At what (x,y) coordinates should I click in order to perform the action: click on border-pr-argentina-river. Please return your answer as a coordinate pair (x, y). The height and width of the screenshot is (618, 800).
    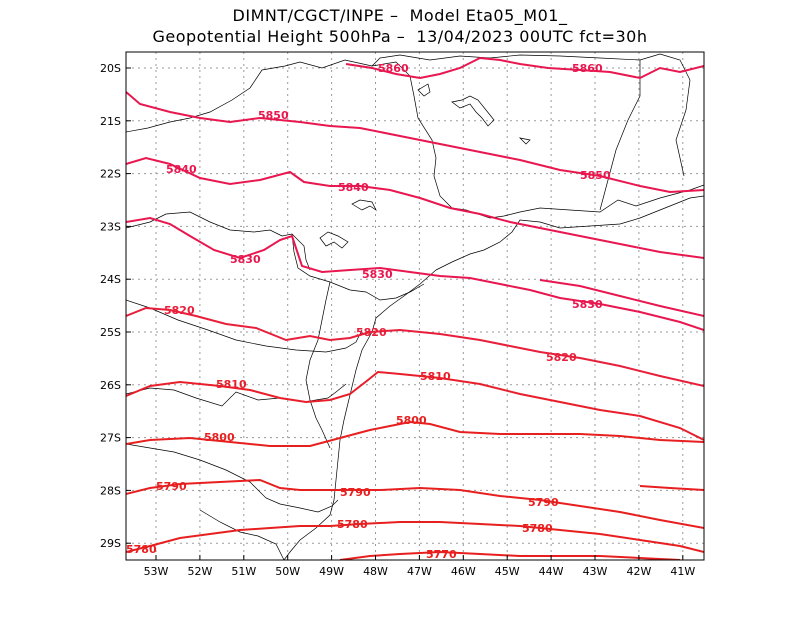
    Looking at the image, I should click on (318, 365).